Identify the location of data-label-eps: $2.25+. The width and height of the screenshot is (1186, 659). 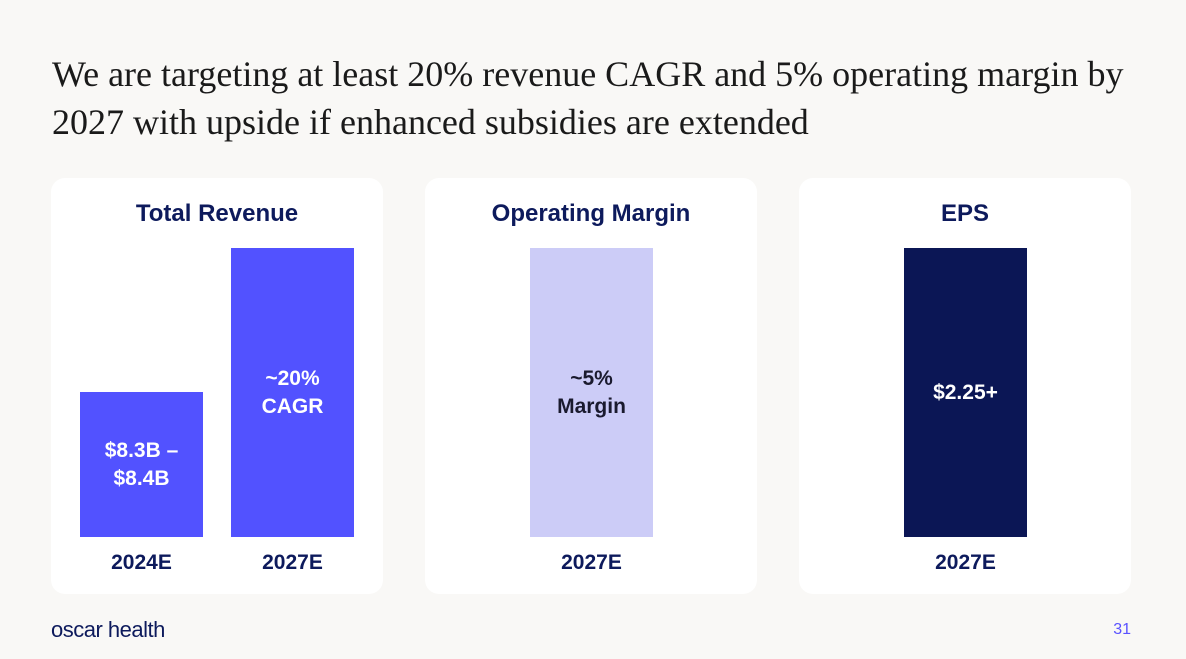
(965, 392).